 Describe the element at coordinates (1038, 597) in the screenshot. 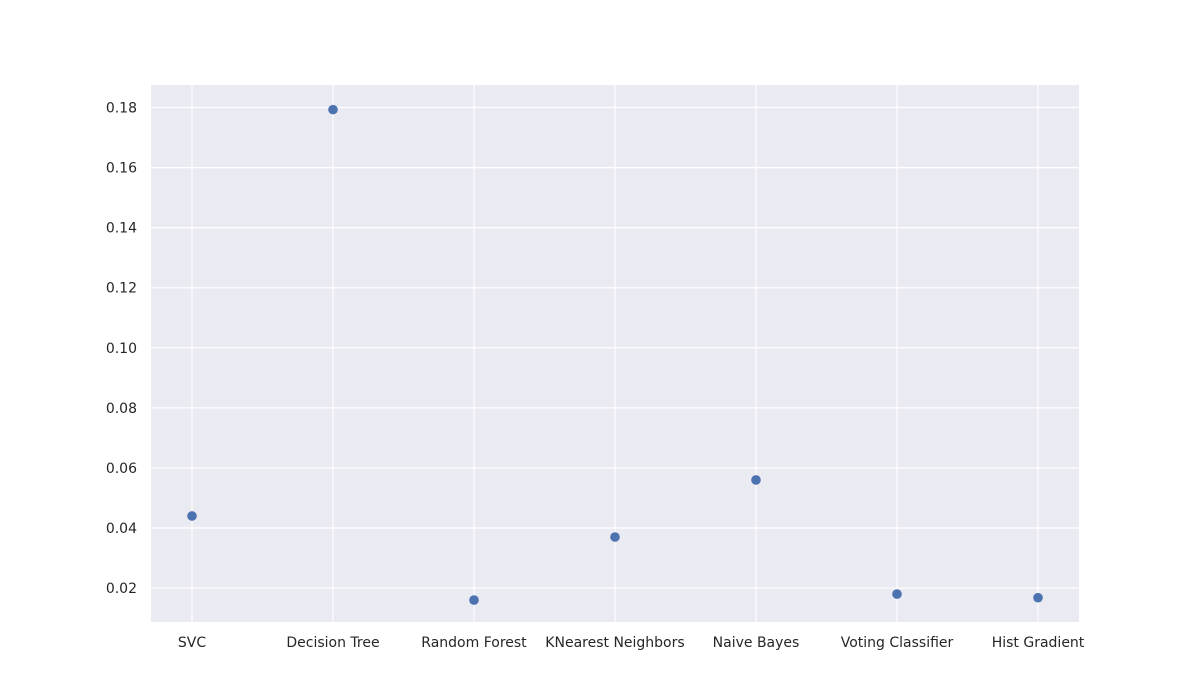

I see `data-point-hist-gradient` at that location.